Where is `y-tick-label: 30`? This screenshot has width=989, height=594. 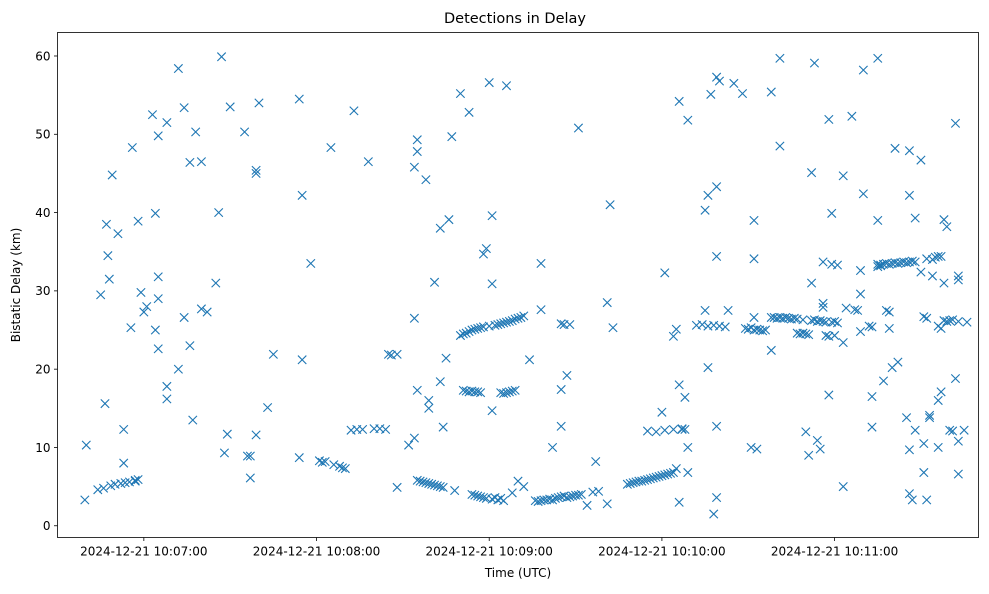 y-tick-label: 30 is located at coordinates (42, 291).